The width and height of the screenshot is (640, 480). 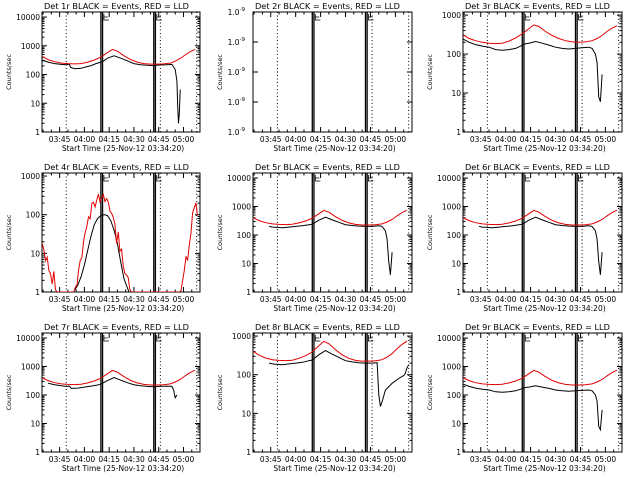 What do you see at coordinates (537, 327) in the screenshot?
I see `panel-title: Det 9r BLACK = Events, RED = LLD` at bounding box center [537, 327].